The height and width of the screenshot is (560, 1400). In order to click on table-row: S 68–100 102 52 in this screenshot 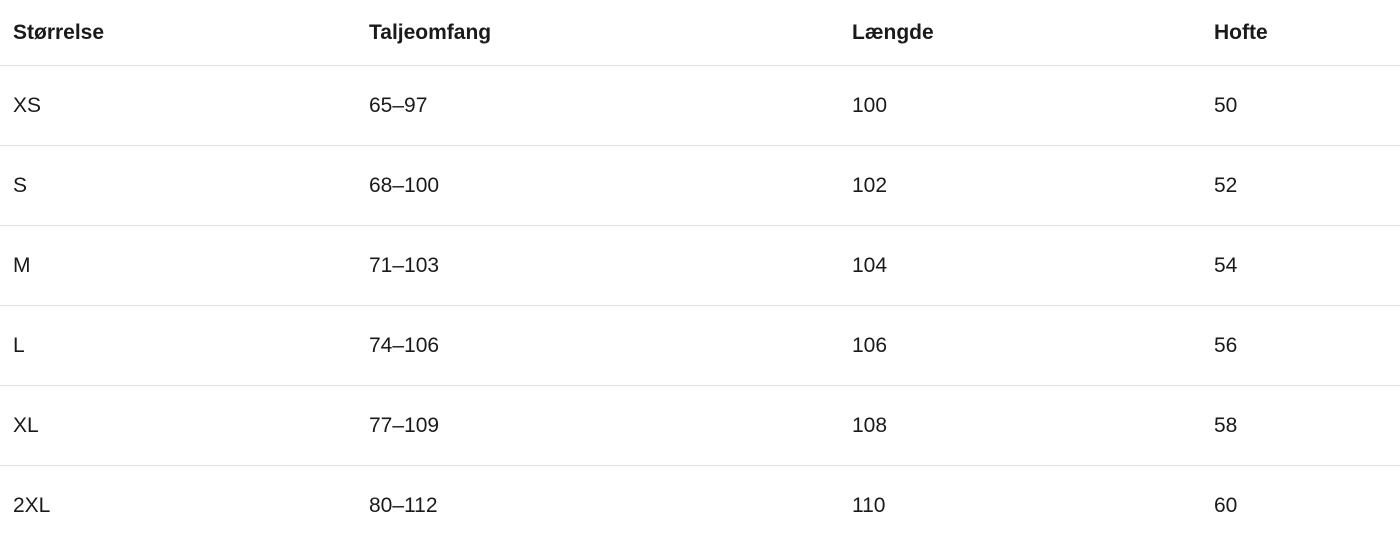, I will do `click(700, 185)`.